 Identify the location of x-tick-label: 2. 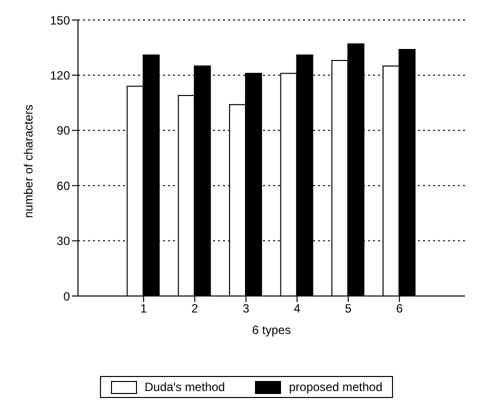
(194, 309).